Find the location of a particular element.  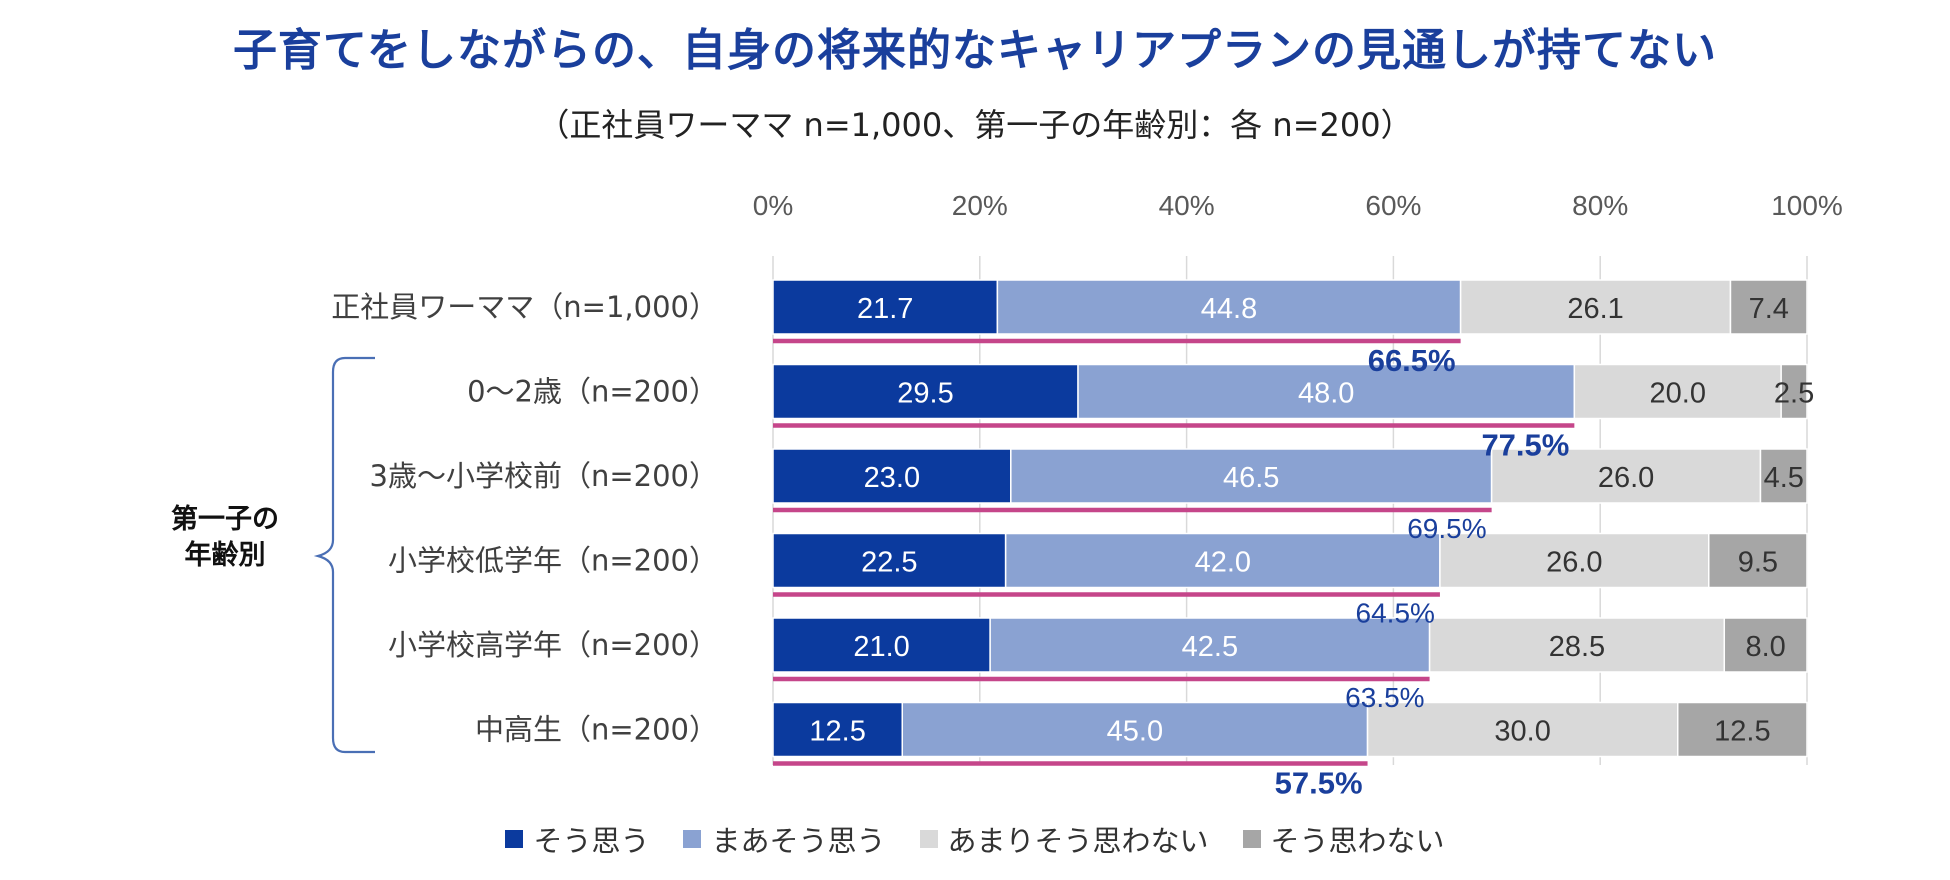

legend-item: まあそう思う is located at coordinates (784, 839).